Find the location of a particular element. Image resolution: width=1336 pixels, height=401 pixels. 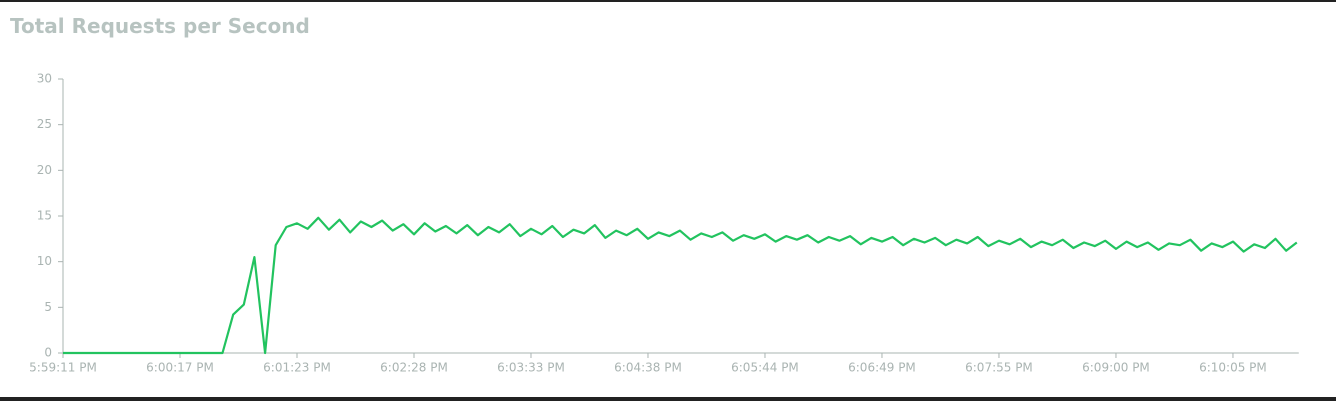

x-tick-label: 6:06:49 PM is located at coordinates (882, 368).